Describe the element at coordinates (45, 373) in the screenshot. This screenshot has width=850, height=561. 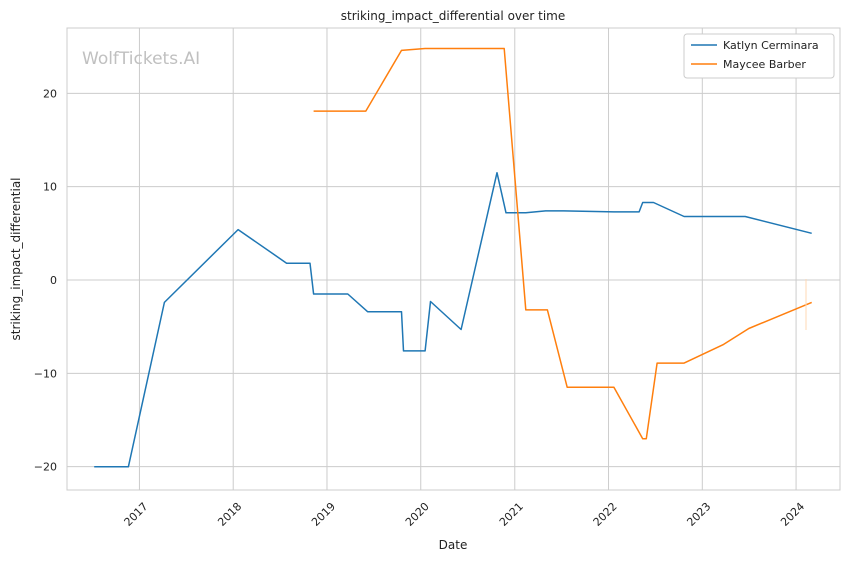
I see `y-tick-label: −10` at that location.